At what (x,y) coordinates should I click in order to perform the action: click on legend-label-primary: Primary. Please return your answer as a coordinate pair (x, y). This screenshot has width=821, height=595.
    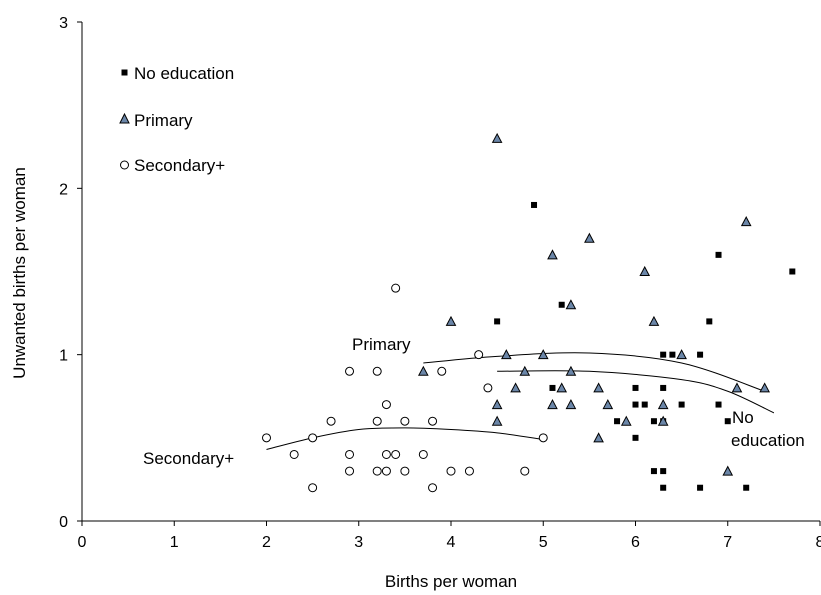
    Looking at the image, I should click on (163, 120).